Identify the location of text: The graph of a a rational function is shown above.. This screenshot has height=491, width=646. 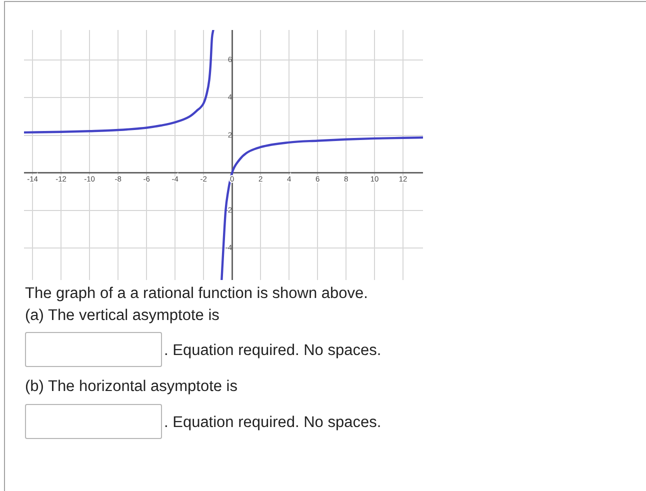
(196, 294).